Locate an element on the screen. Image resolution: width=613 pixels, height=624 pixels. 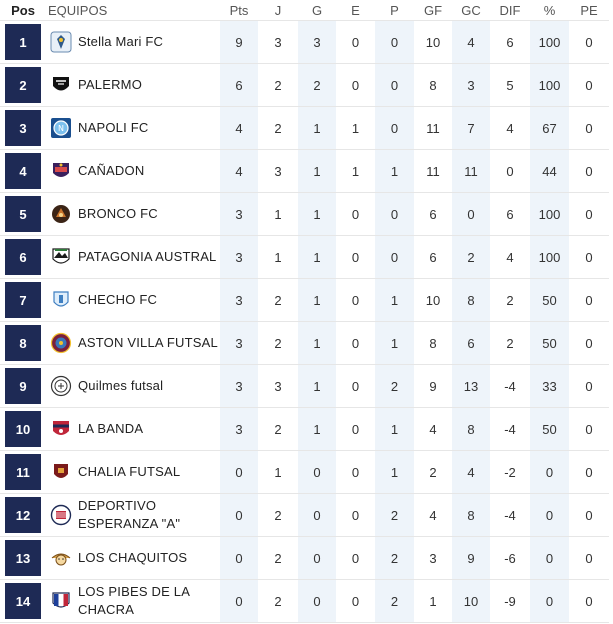
stat-gc: 11 is located at coordinates (471, 171).